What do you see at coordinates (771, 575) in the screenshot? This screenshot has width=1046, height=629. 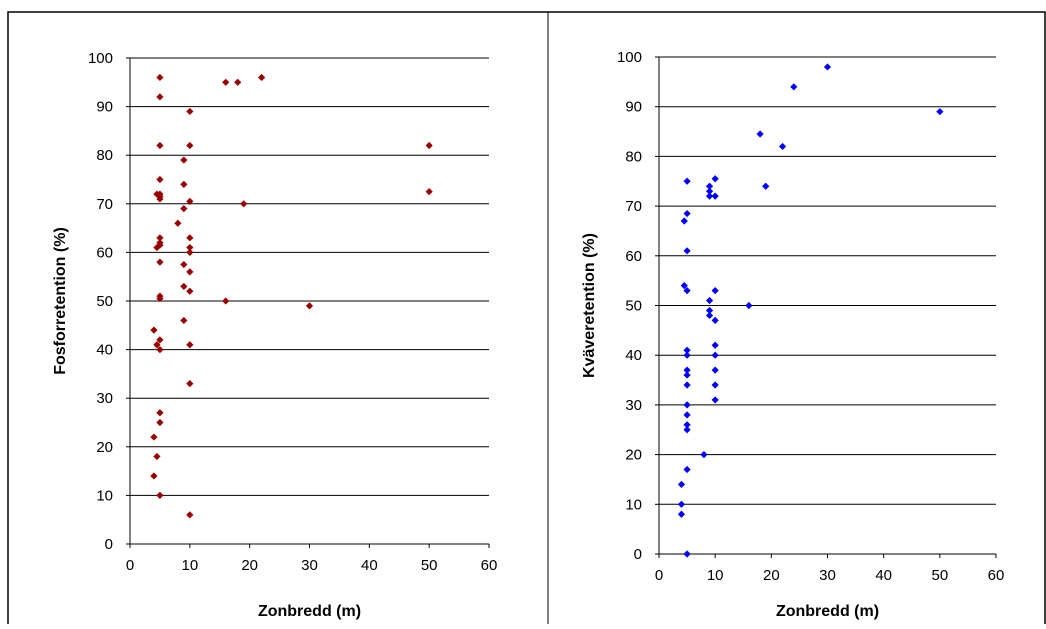 I see `nitrogen-x-tick-label: 20` at bounding box center [771, 575].